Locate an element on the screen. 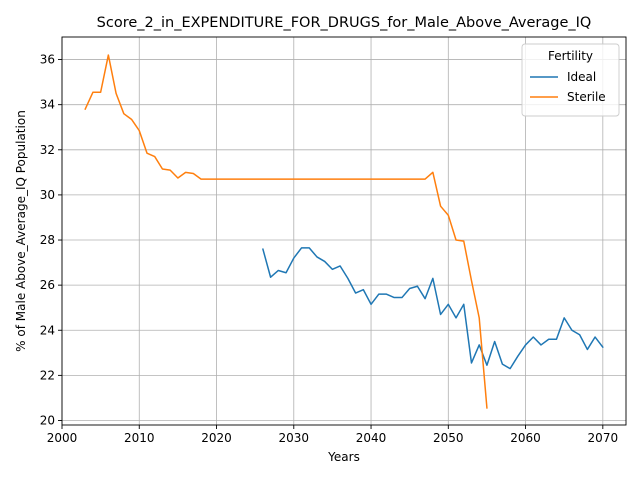 The width and height of the screenshot is (640, 480). x-tick-label: 2060 is located at coordinates (525, 438).